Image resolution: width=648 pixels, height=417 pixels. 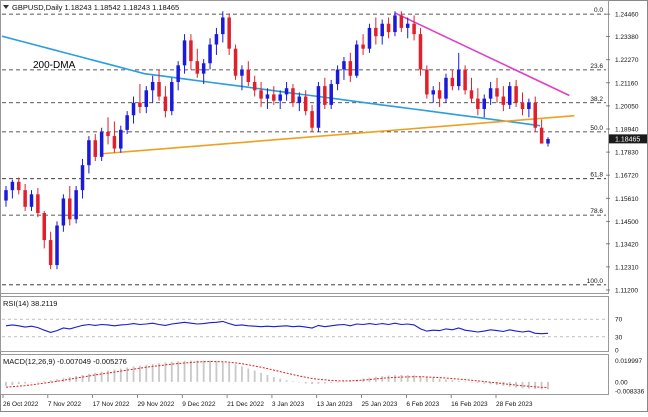 I want to click on rsi-panel: 70 30 0, so click(x=312, y=336).